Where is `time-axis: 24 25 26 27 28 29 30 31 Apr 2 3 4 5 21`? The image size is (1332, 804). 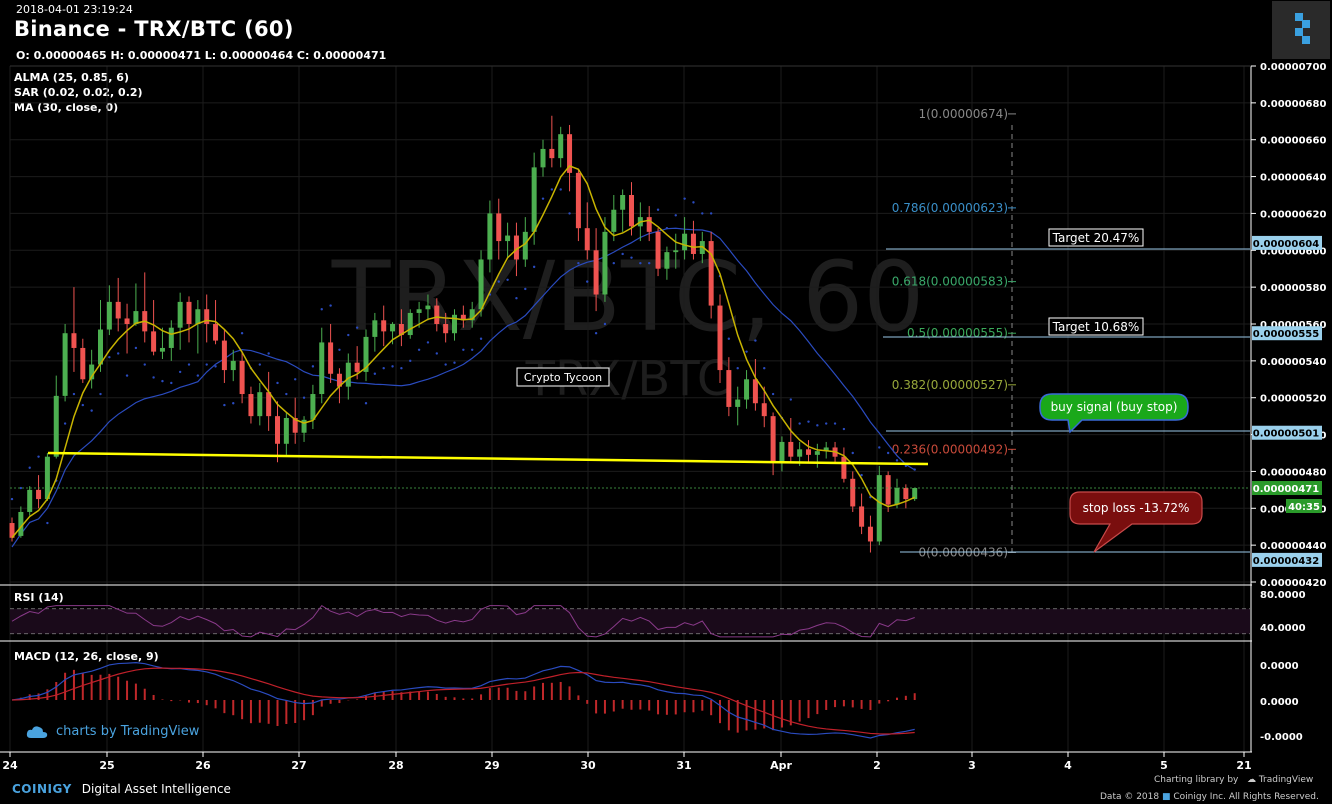
time-axis: 24 25 26 27 28 29 30 31 Apr 2 3 4 5 21 is located at coordinates (627, 762).